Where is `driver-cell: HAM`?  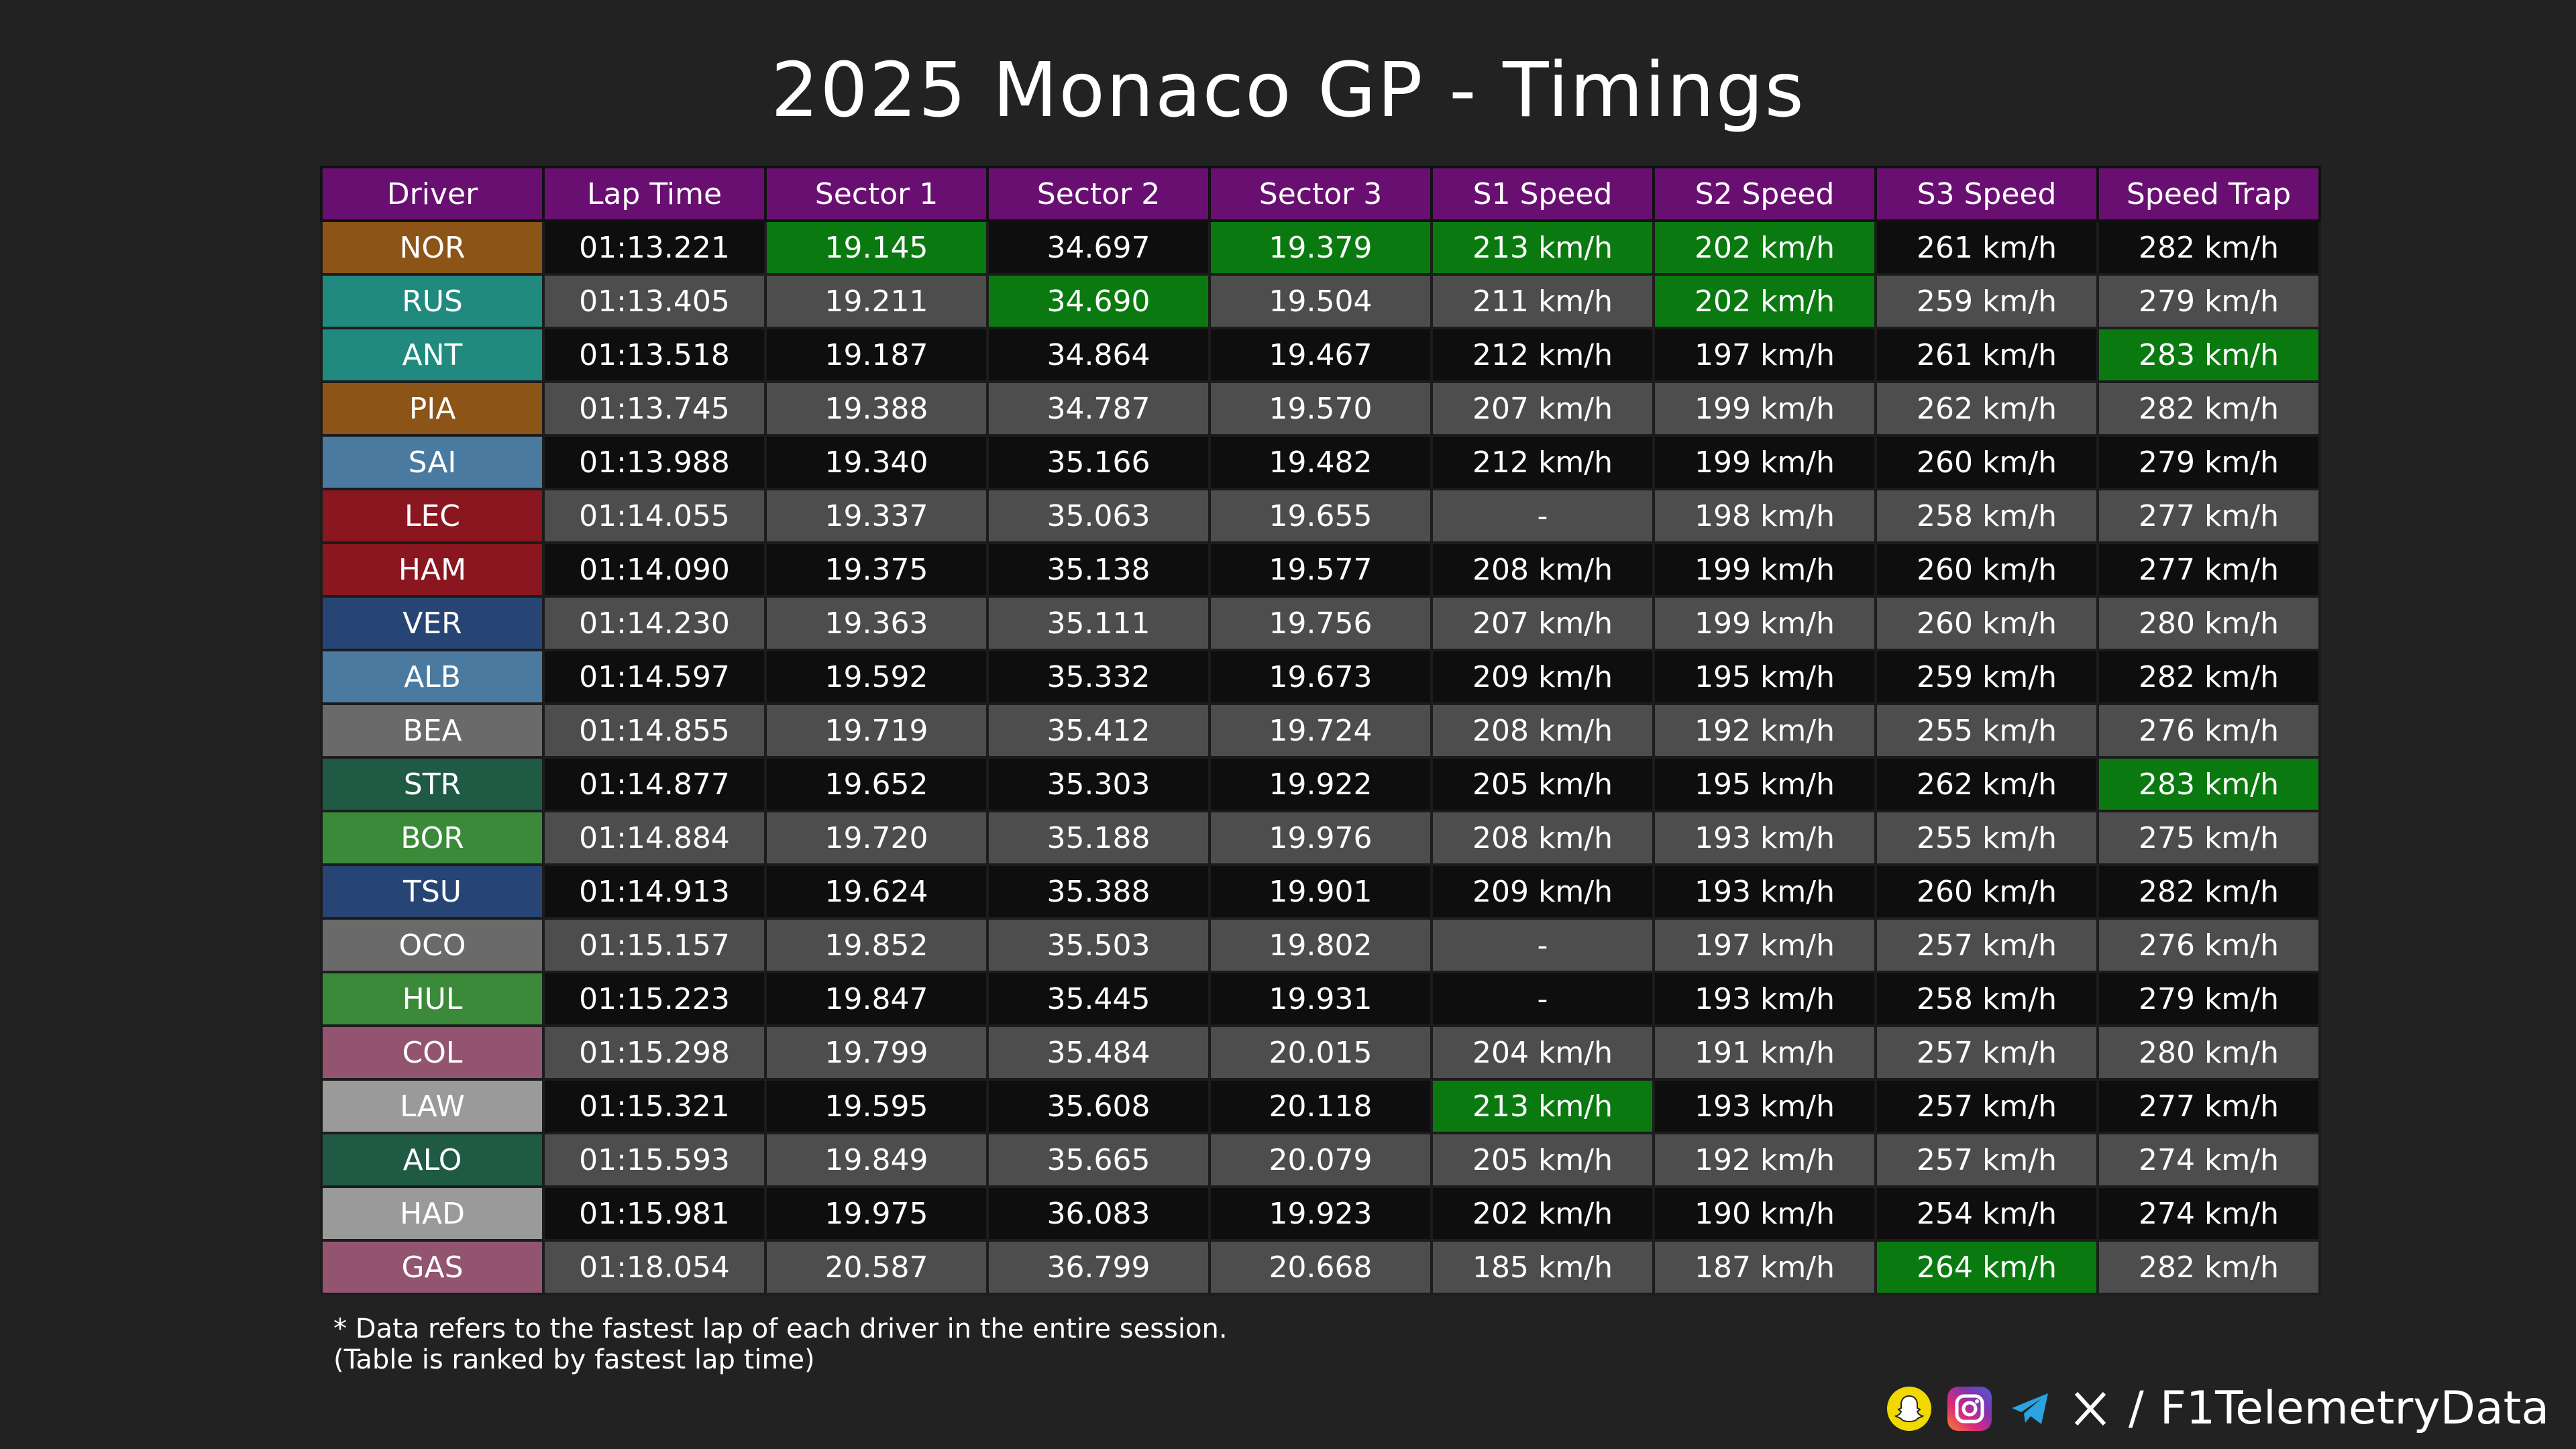 driver-cell: HAM is located at coordinates (432, 569).